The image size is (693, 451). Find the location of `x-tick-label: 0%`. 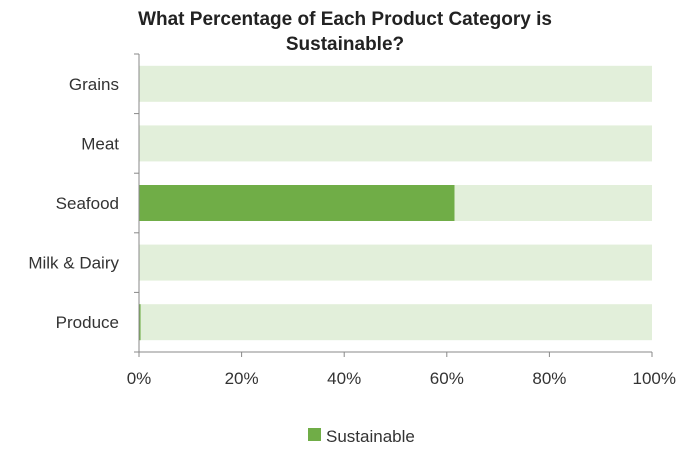

x-tick-label: 0% is located at coordinates (139, 378).